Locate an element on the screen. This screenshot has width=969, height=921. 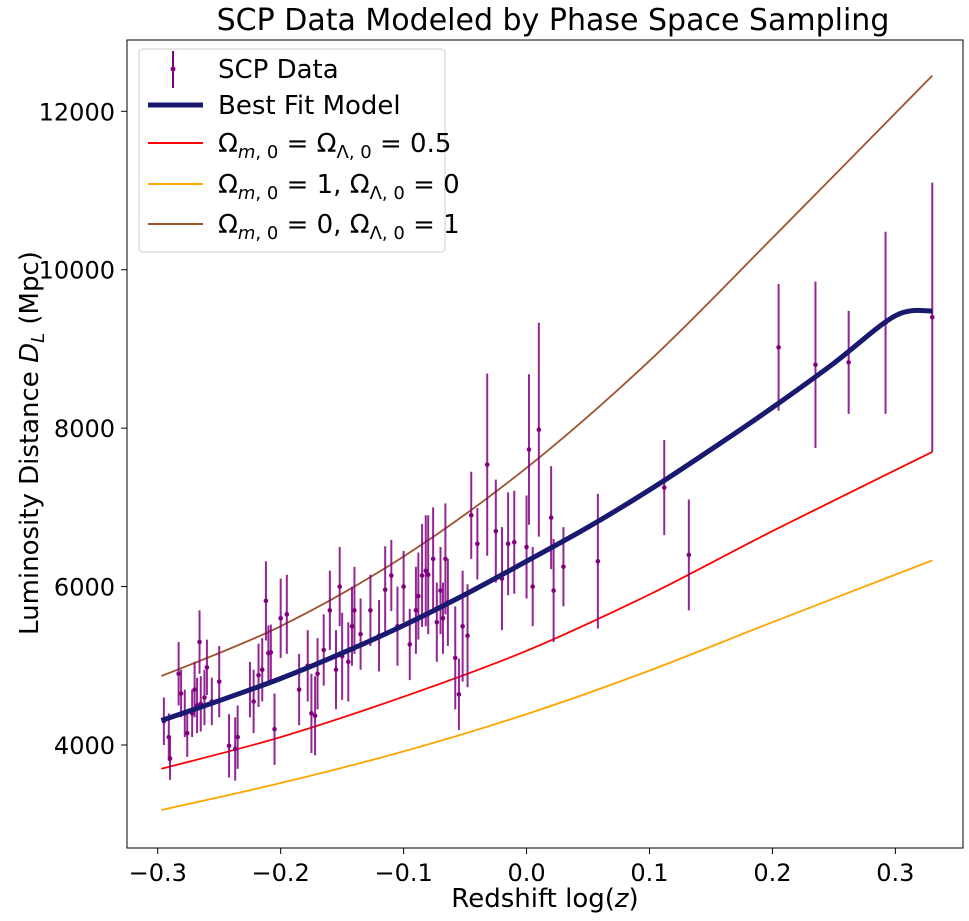
x-tick-label: −0.2 is located at coordinates (281, 873).